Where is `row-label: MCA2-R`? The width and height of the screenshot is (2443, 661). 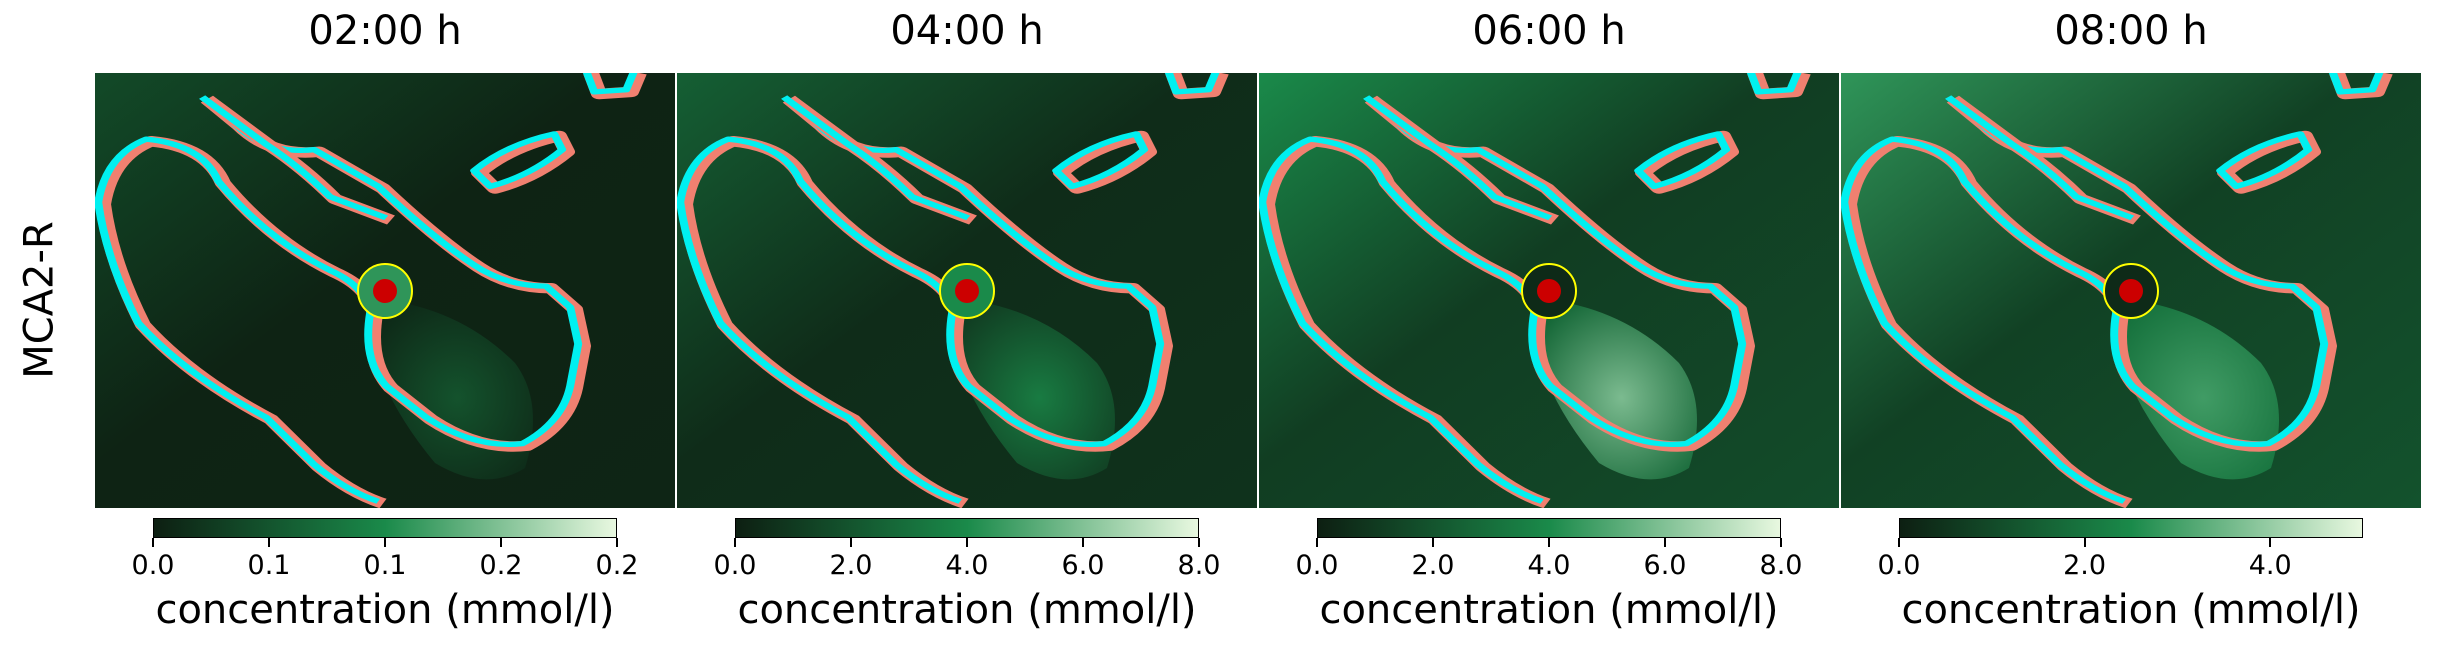
row-label: MCA2-R is located at coordinates (40, 300).